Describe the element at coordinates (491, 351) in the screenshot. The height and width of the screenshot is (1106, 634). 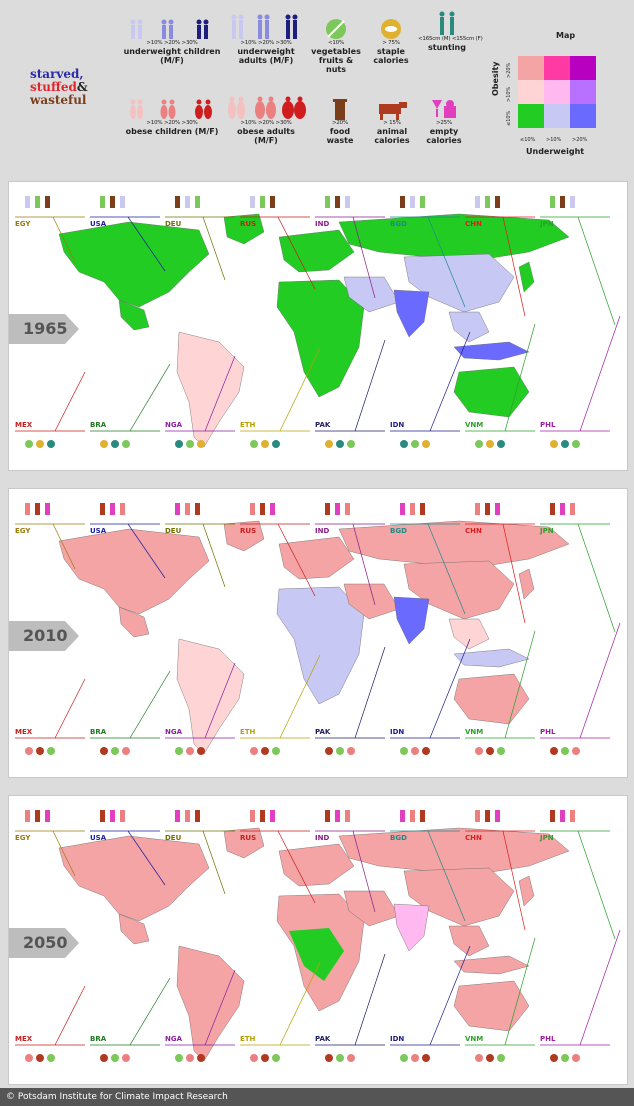
I see `region-indonesia` at that location.